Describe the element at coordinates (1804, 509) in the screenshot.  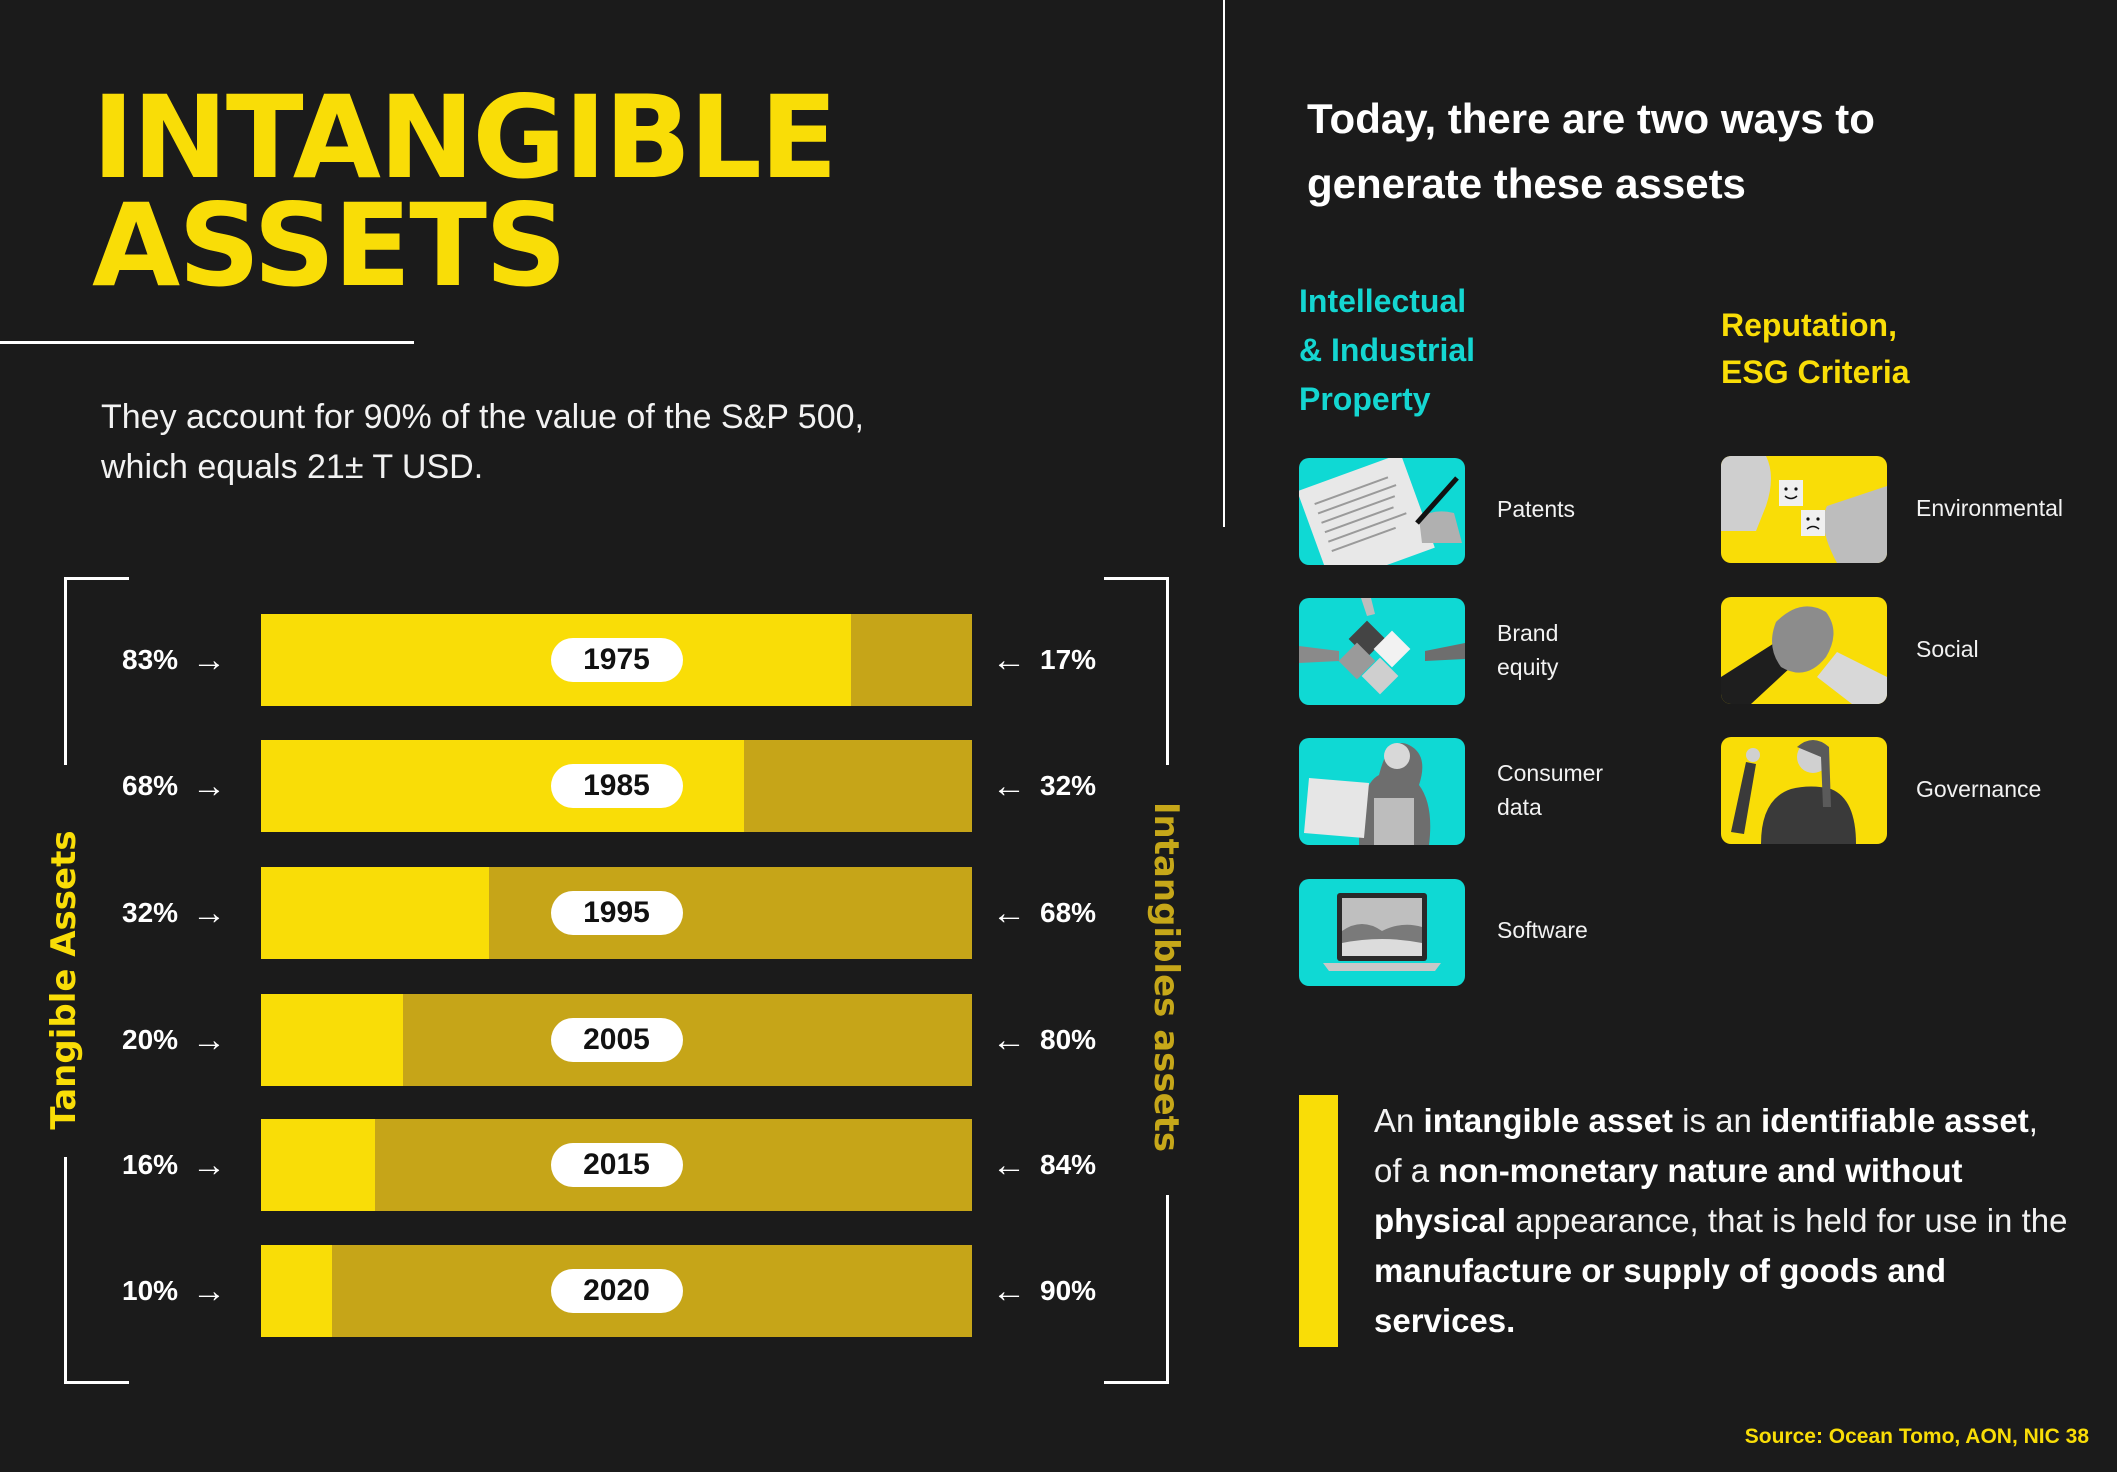
I see `smiley-blocks-icon` at that location.